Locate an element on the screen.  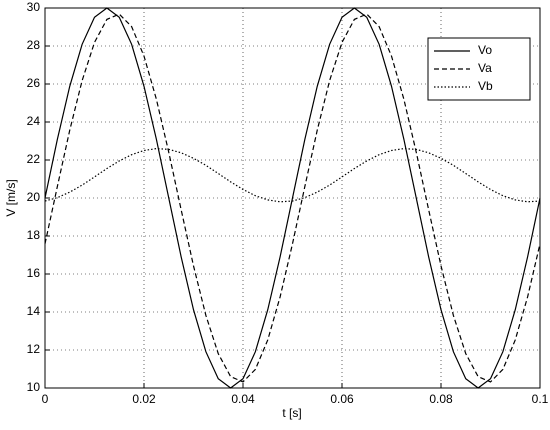
x-tick-label: 0 is located at coordinates (45, 399).